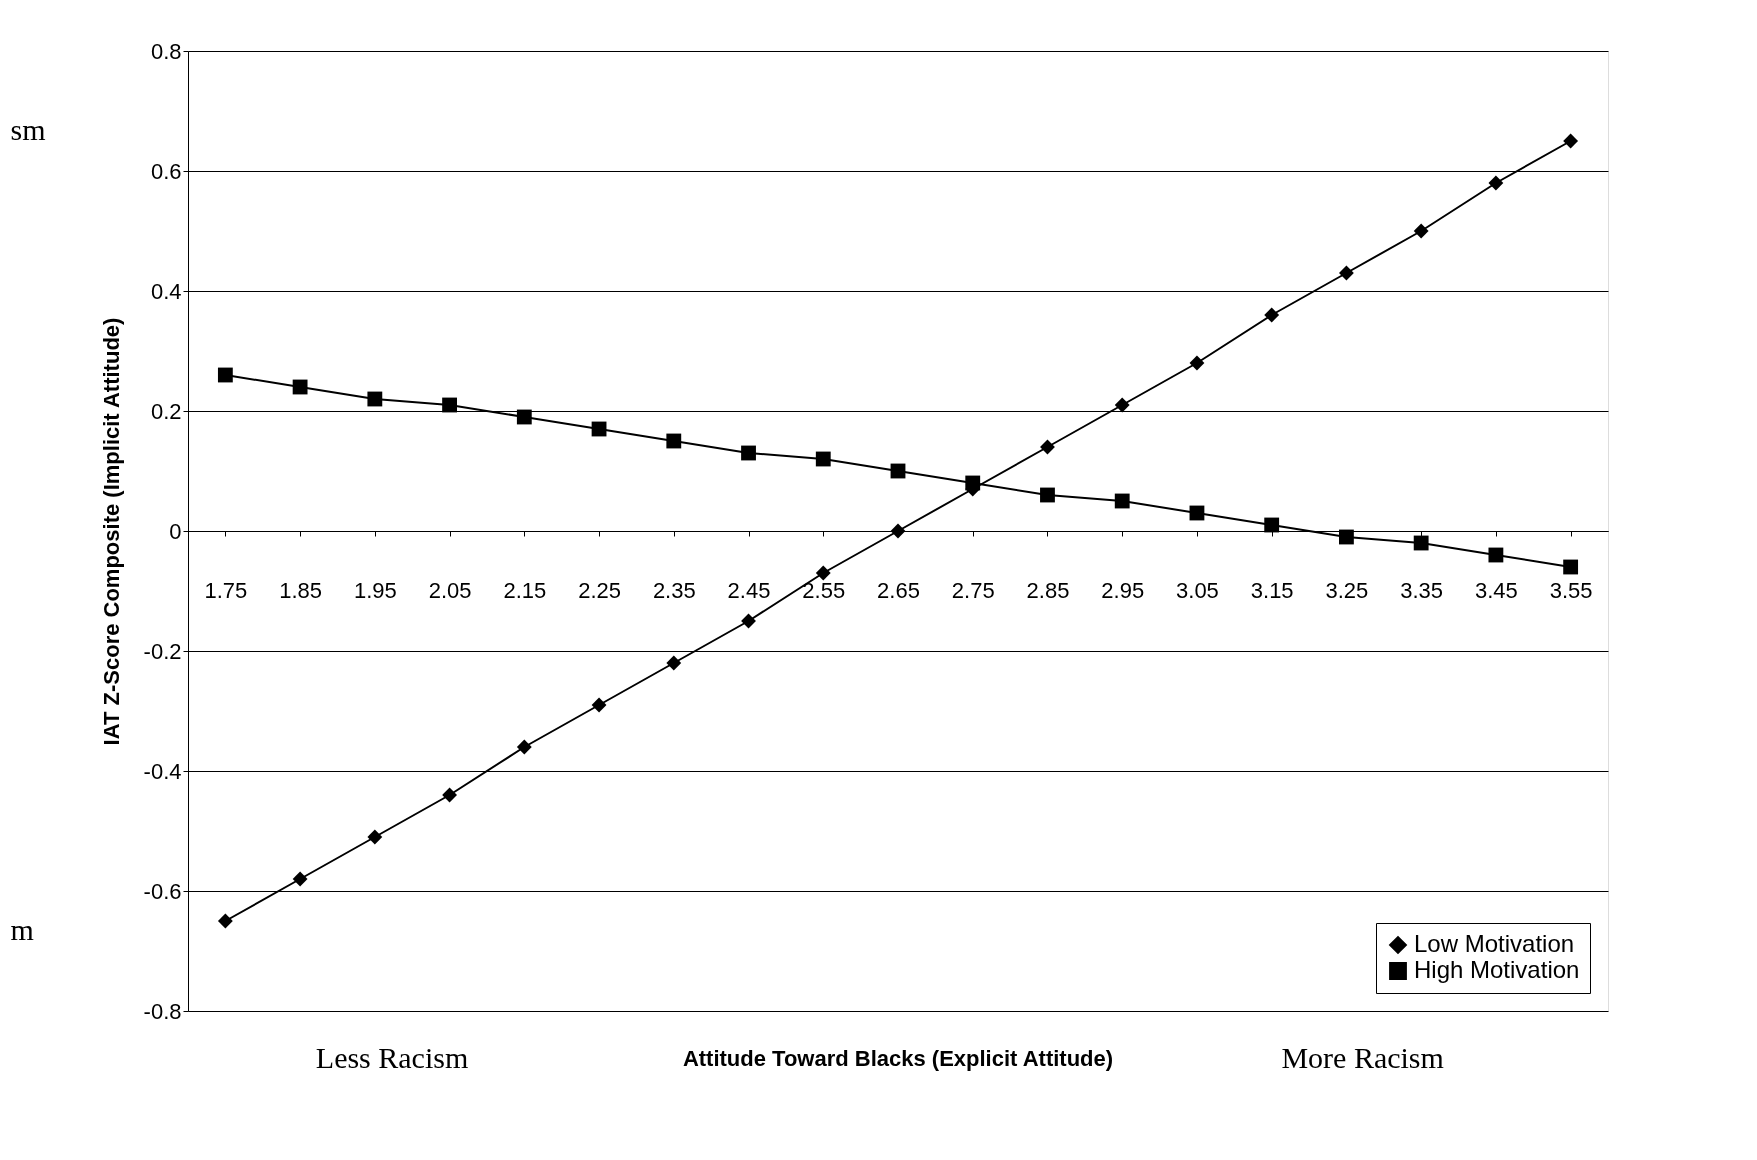  I want to click on x-tick-label: 2.45, so click(749, 590).